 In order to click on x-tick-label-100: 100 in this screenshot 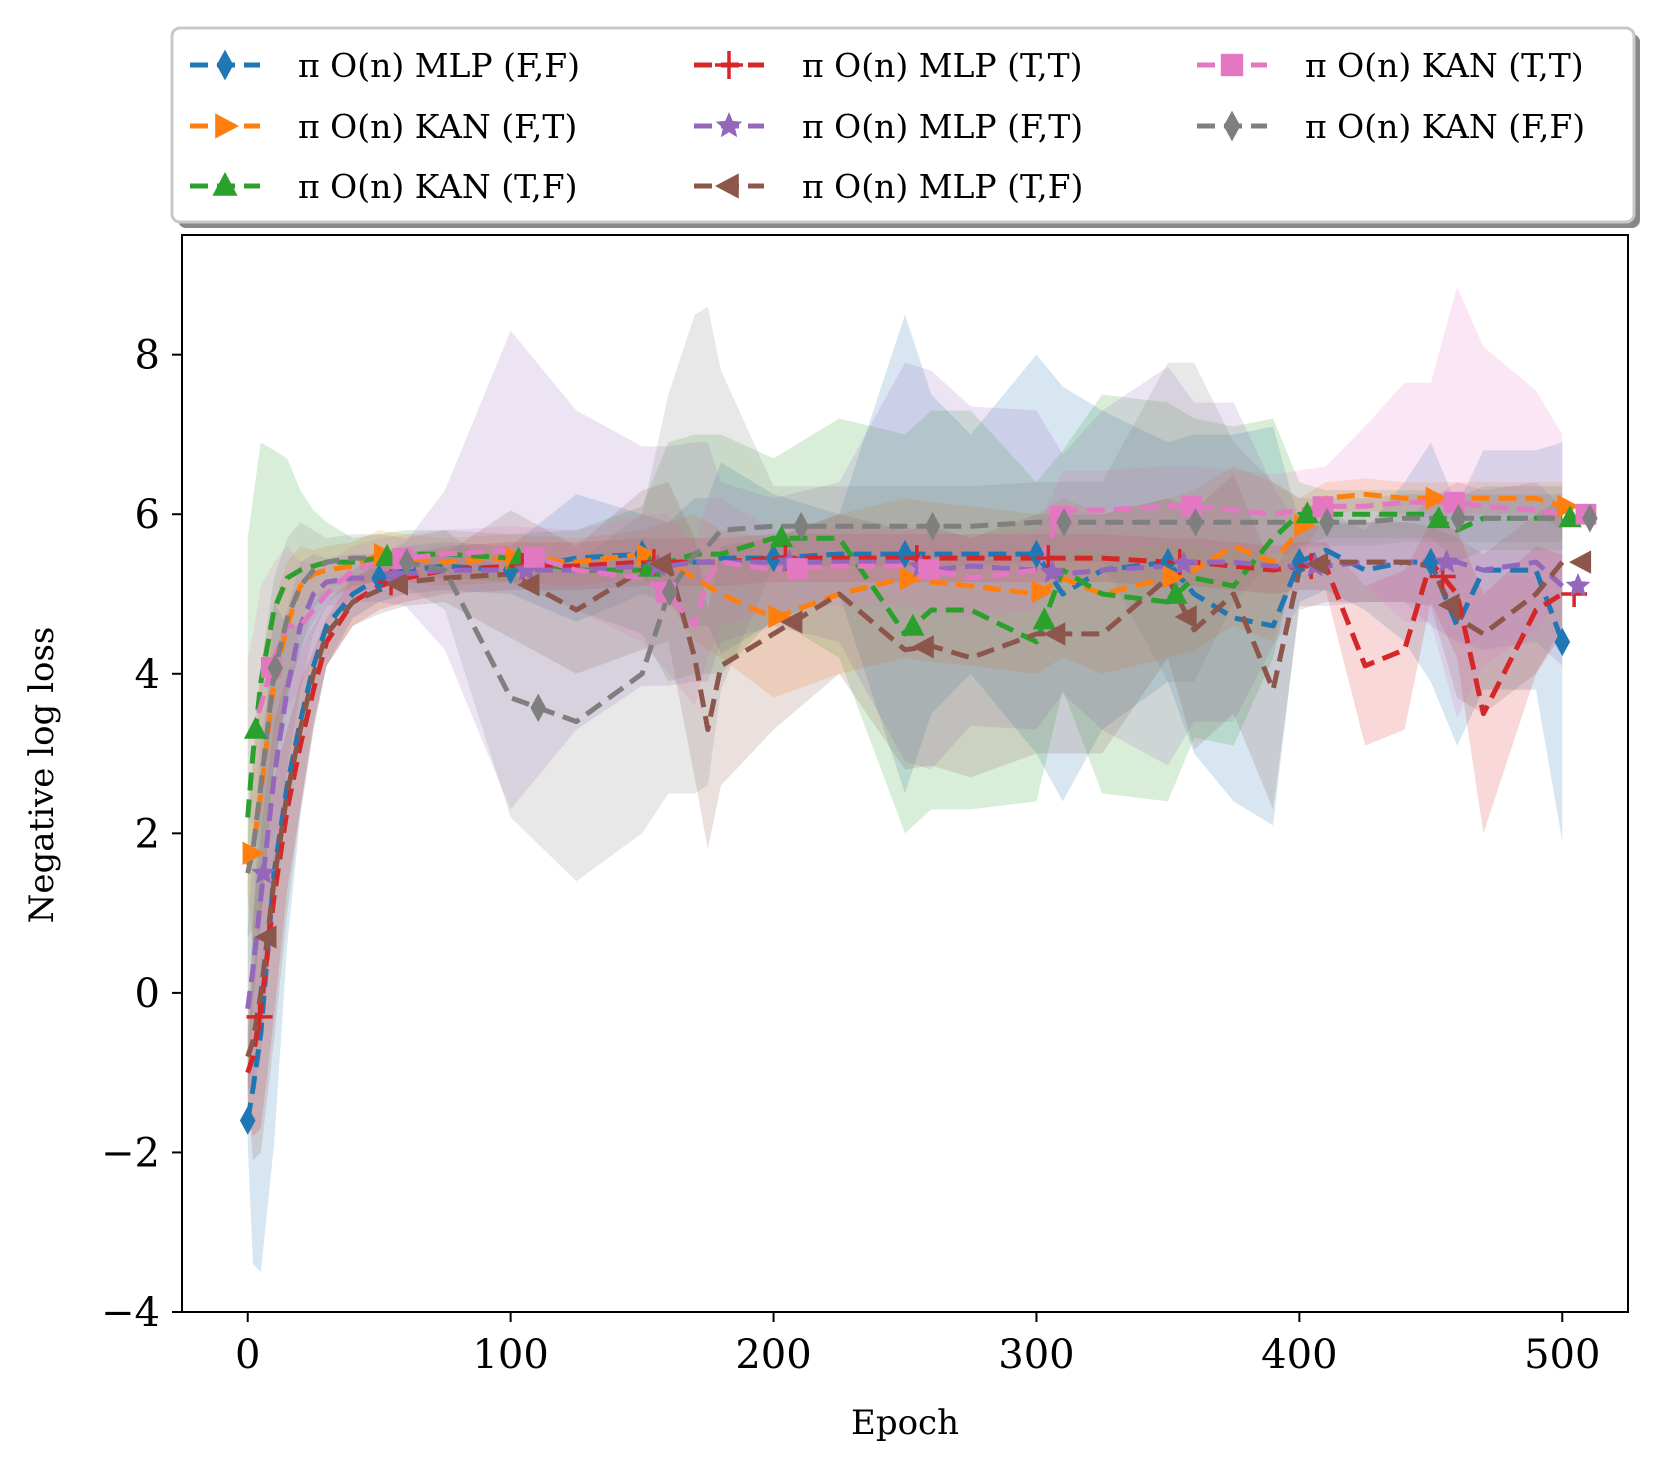, I will do `click(510, 1355)`.